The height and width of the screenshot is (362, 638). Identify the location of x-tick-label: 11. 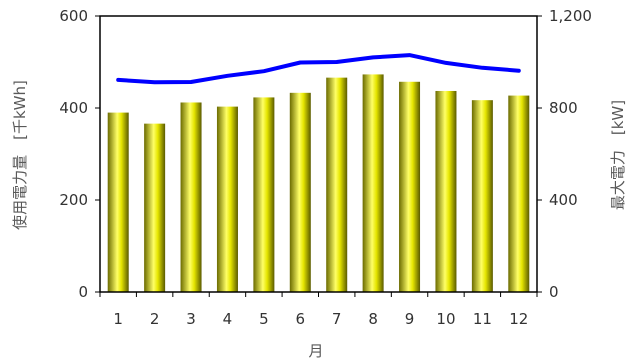
(482, 319).